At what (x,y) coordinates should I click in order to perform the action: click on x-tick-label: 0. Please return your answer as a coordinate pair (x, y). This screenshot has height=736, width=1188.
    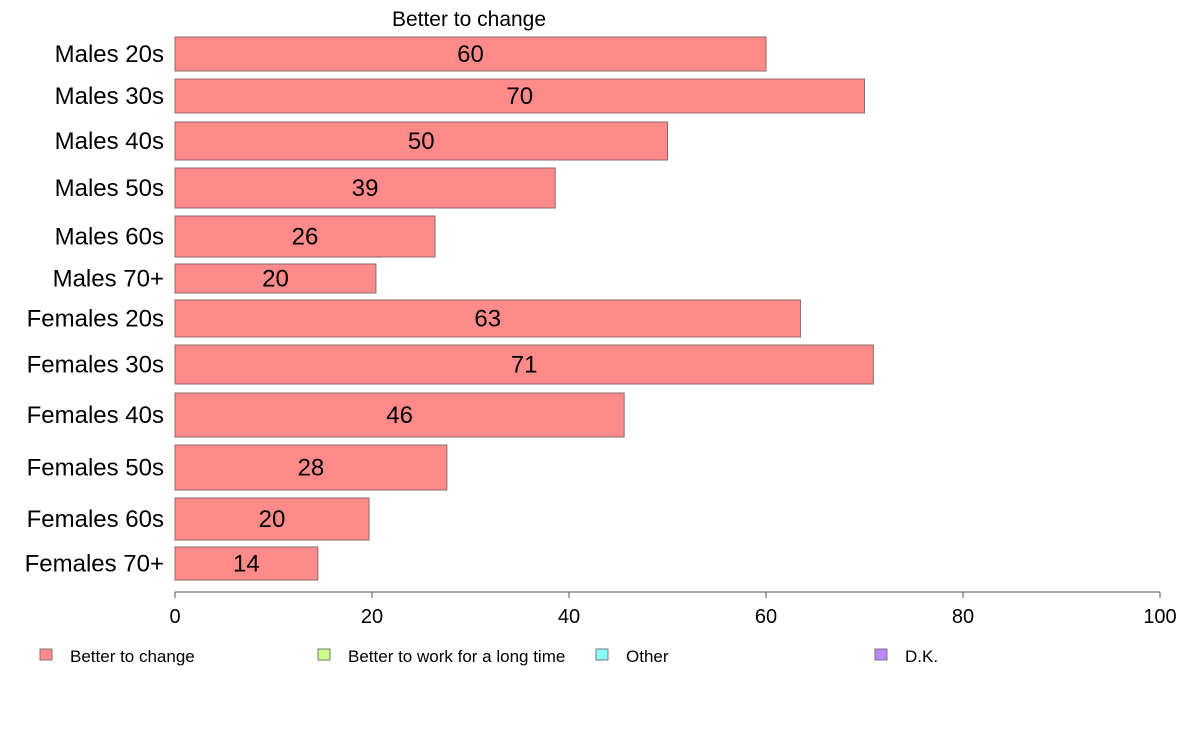
    Looking at the image, I should click on (174, 617).